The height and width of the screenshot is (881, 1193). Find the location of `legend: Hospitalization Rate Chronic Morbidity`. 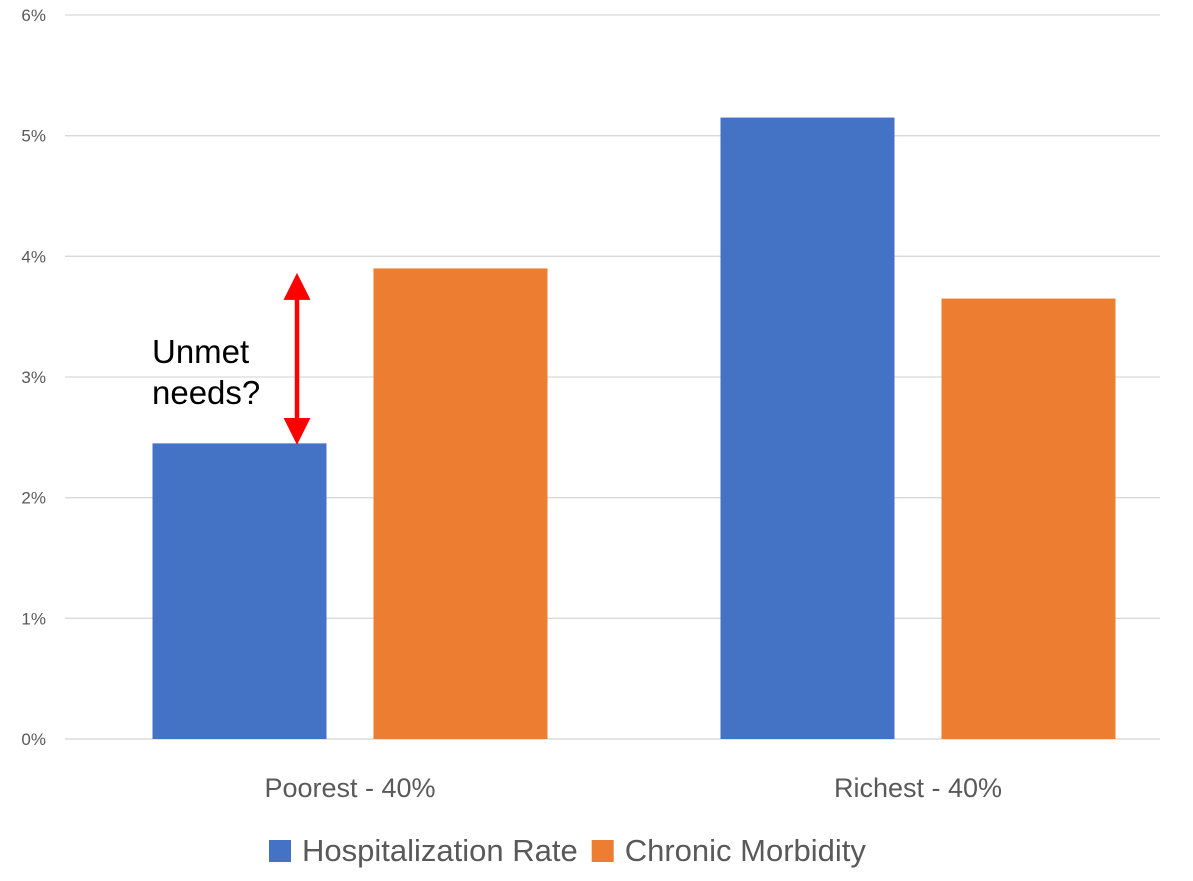

legend: Hospitalization Rate Chronic Morbidity is located at coordinates (567, 850).